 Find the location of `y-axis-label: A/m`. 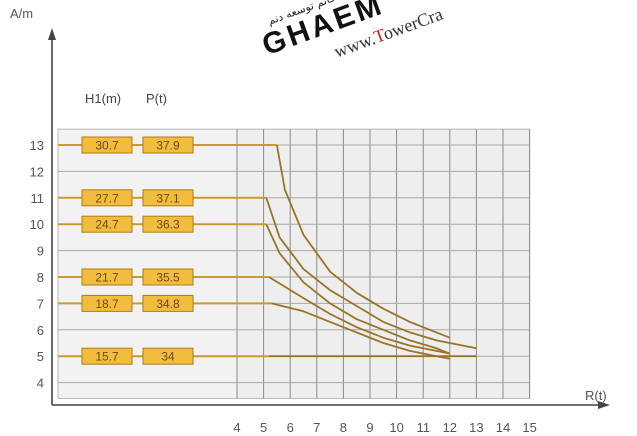

y-axis-label: A/m is located at coordinates (21, 13).